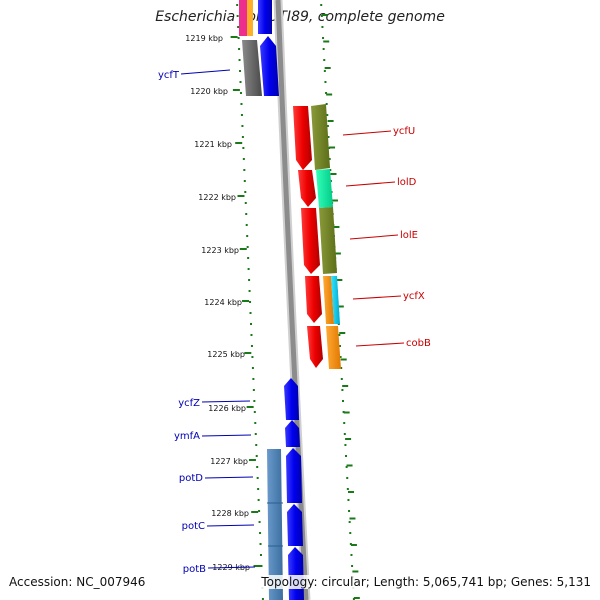  Describe the element at coordinates (296, 573) in the screenshot. I see `gene-potB` at that location.